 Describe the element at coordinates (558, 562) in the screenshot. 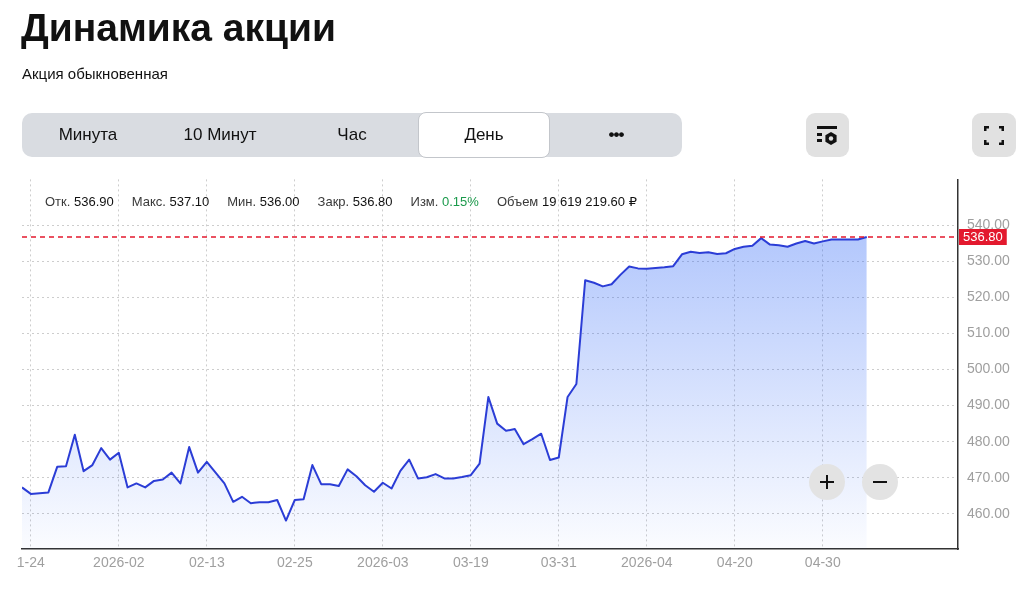

I see `x-tick-label: 03-31` at that location.